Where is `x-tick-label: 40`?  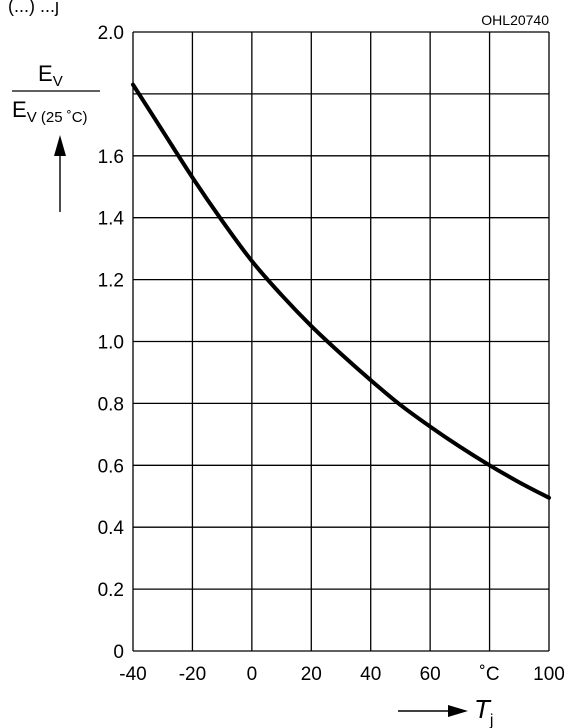 x-tick-label: 40 is located at coordinates (370, 674).